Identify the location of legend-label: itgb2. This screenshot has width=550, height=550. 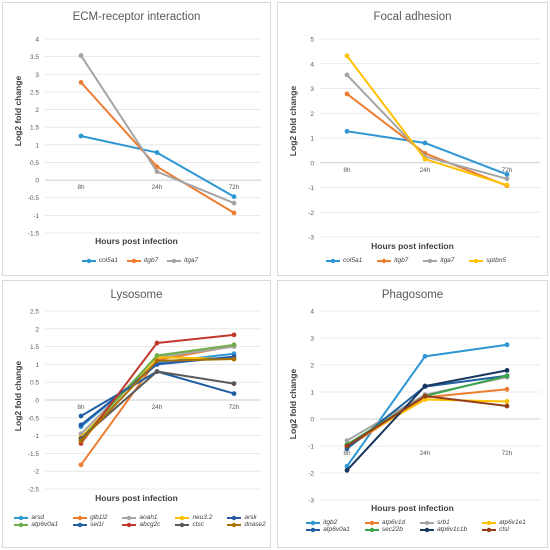
(330, 522).